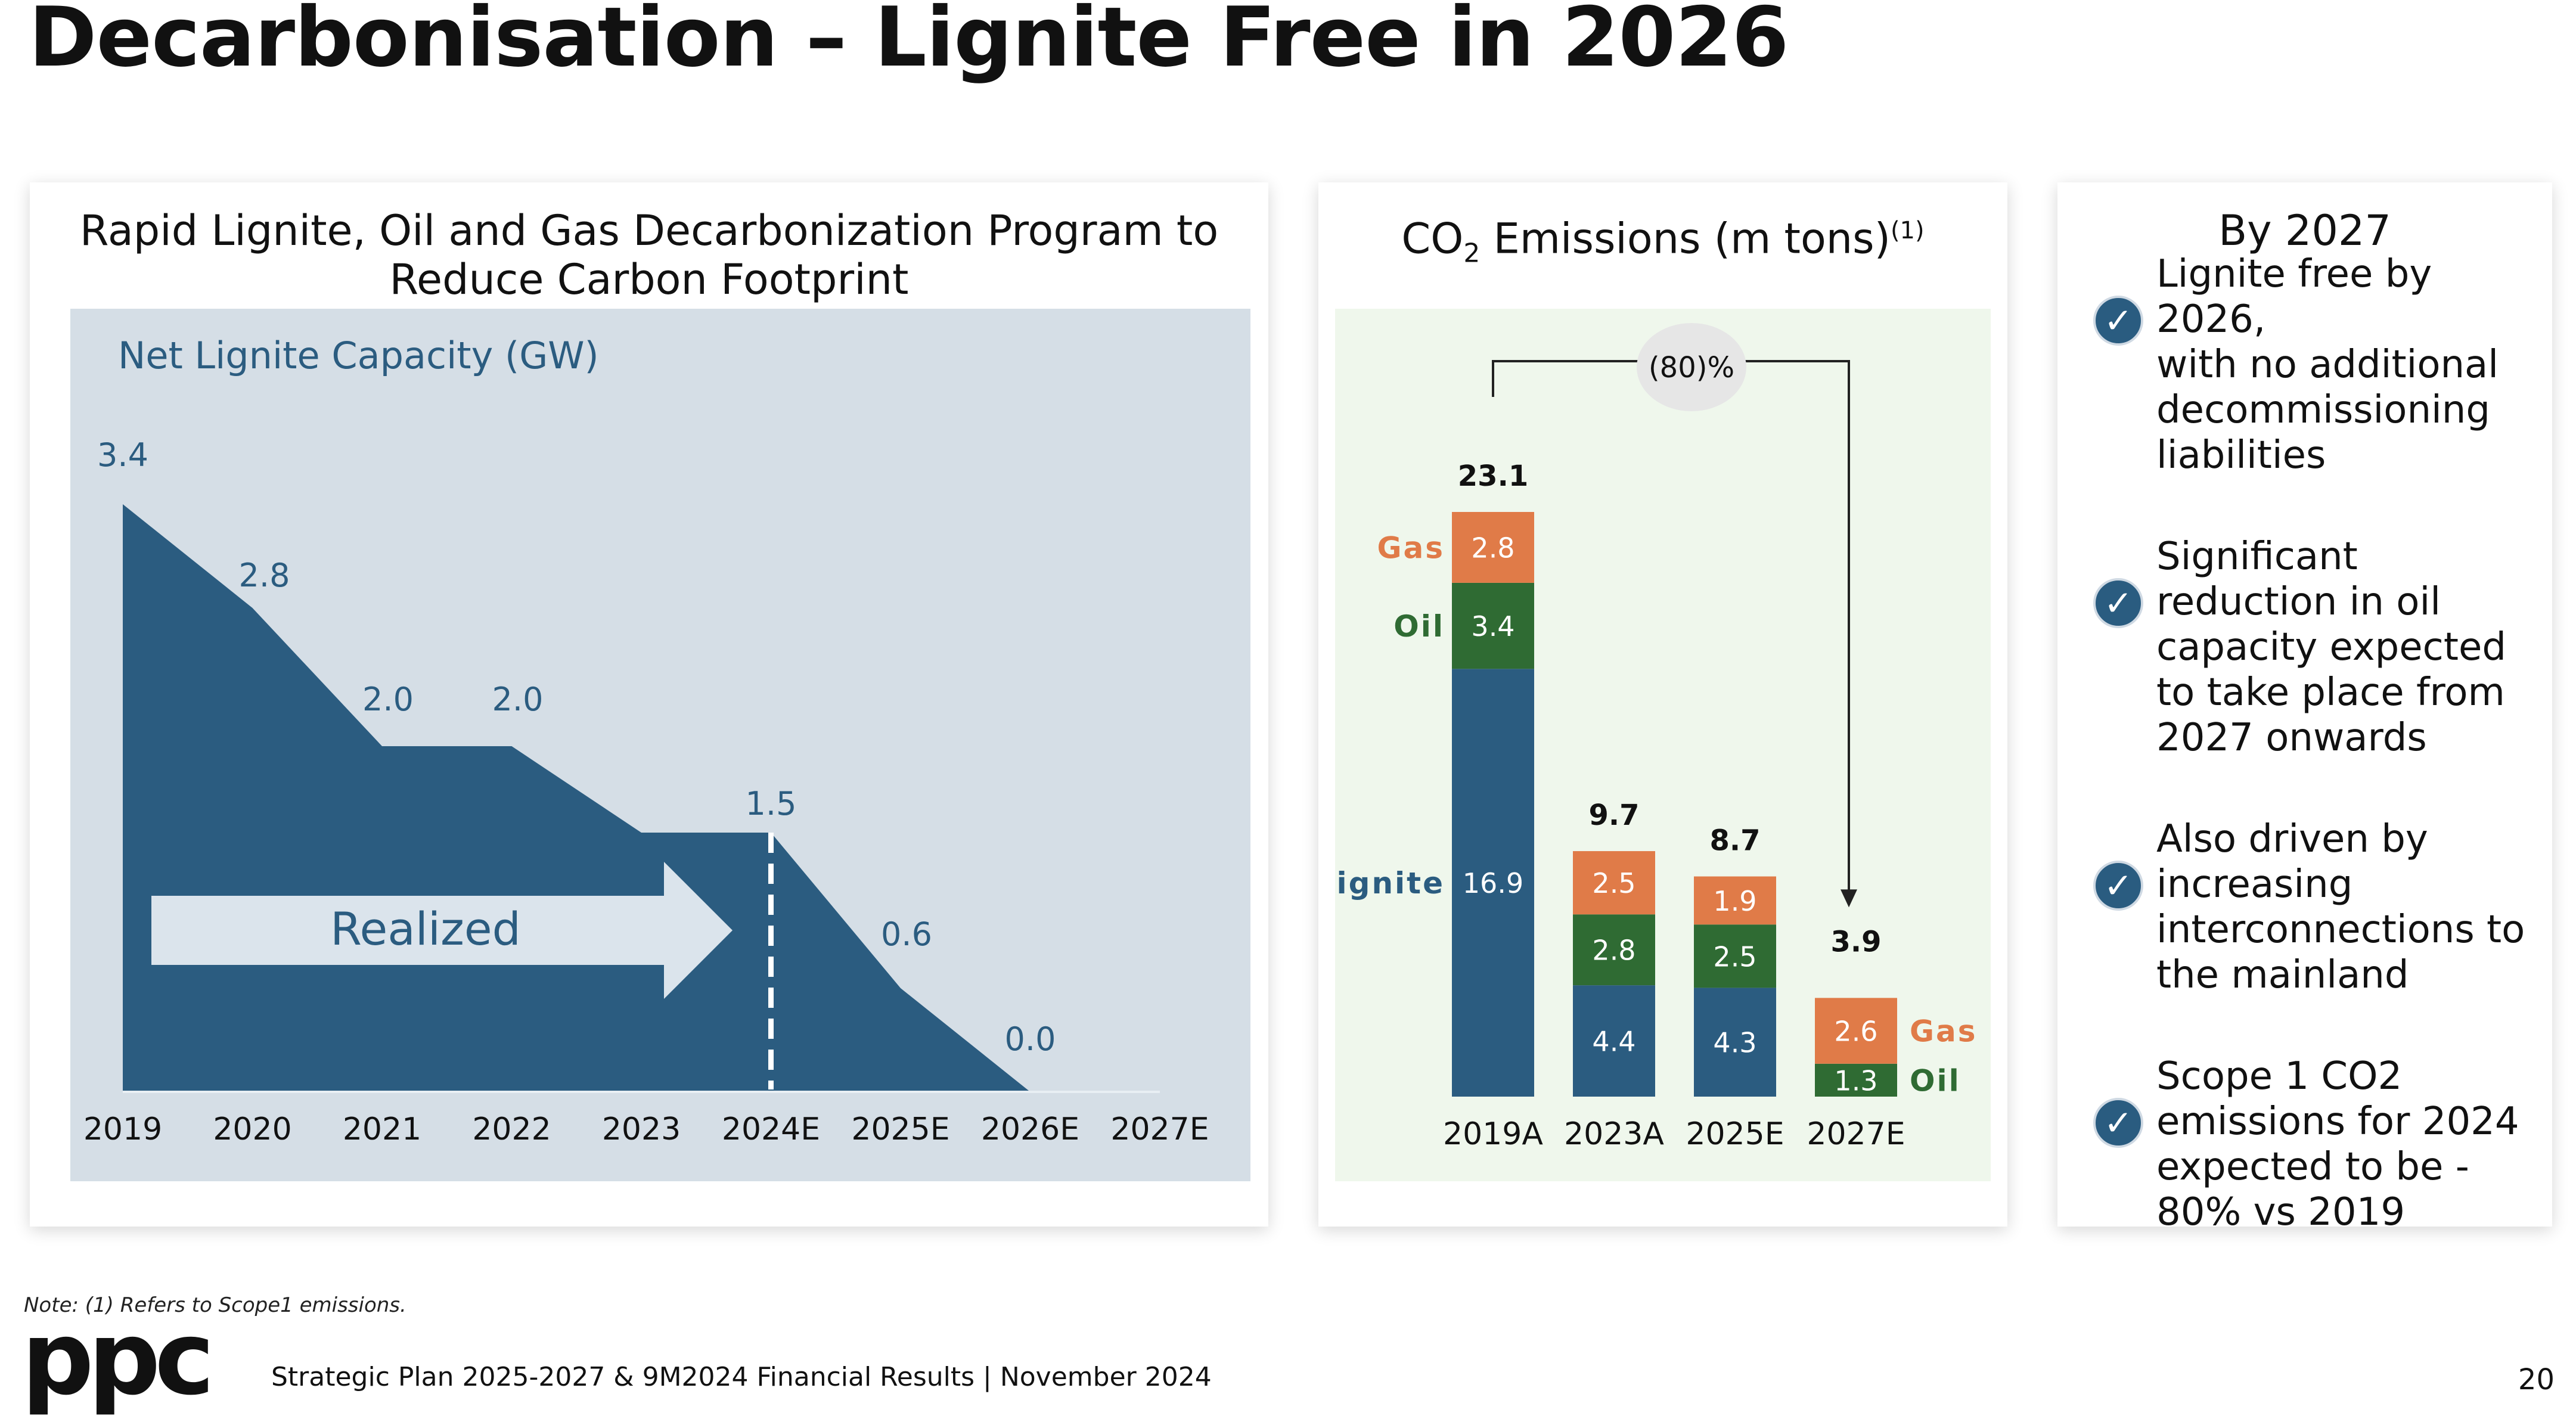 The width and height of the screenshot is (2576, 1428). Describe the element at coordinates (2255, 884) in the screenshot. I see `outlook-bullet-line: increasing` at that location.